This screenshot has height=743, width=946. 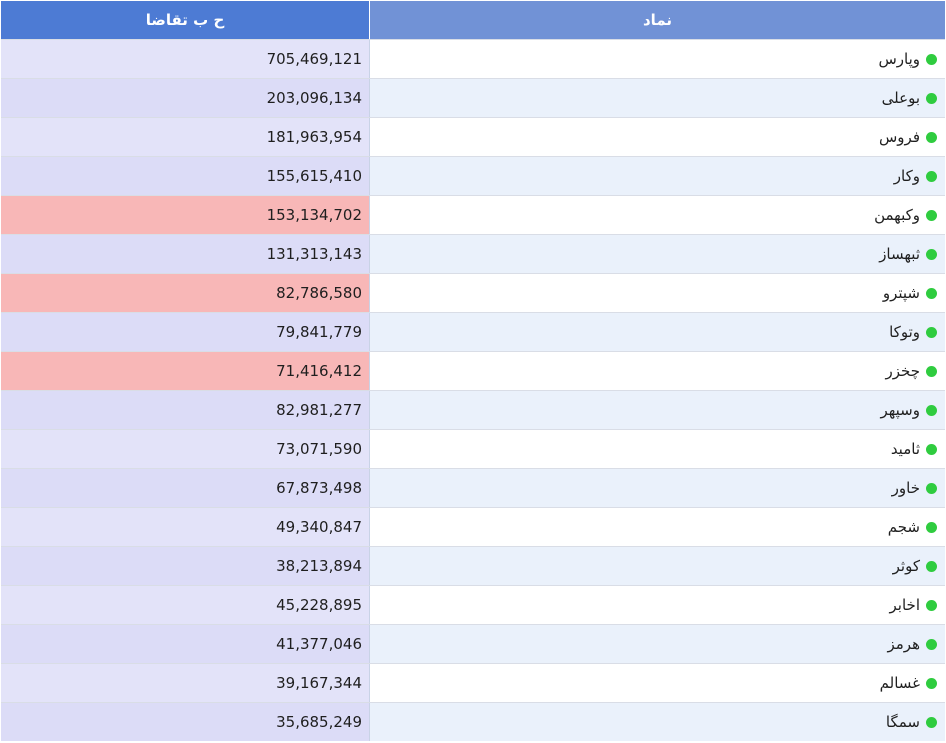 What do you see at coordinates (905, 449) in the screenshot?
I see `symbol-label: ثامید` at bounding box center [905, 449].